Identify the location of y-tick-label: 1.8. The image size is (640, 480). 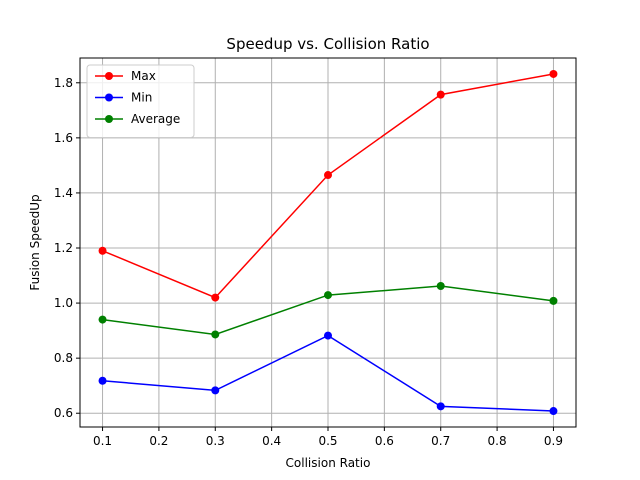
(63, 83).